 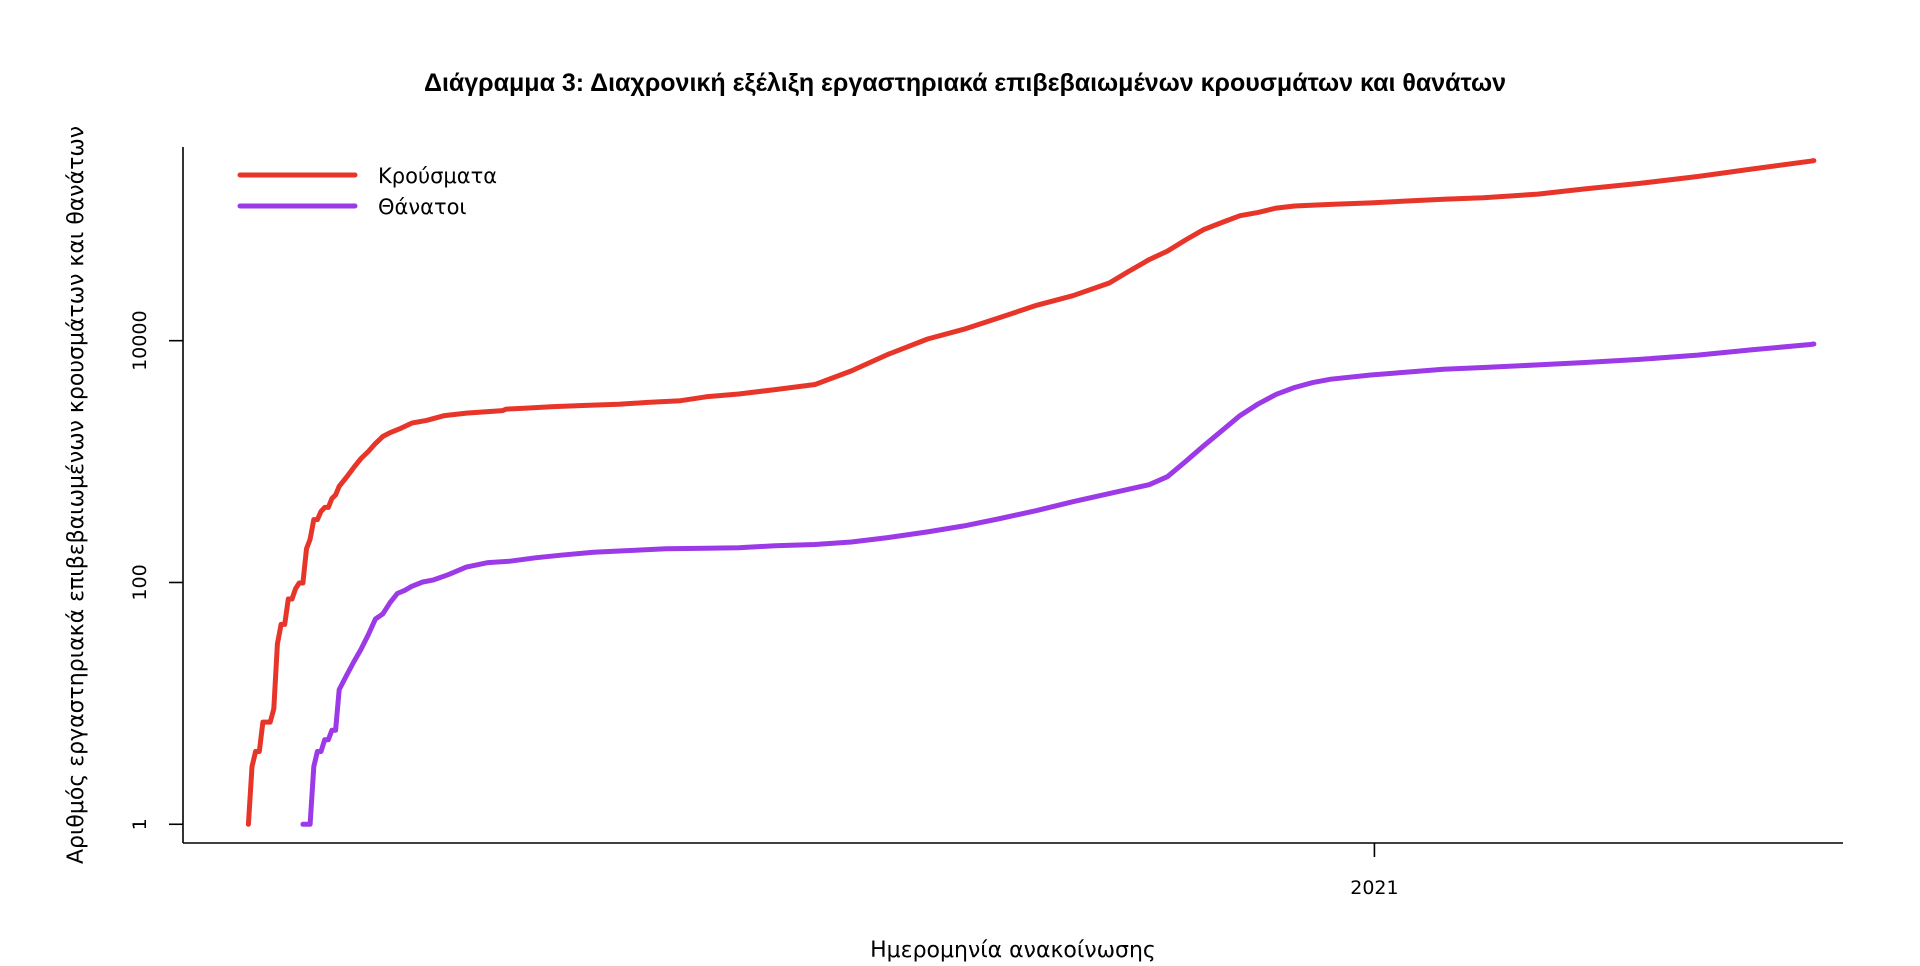 What do you see at coordinates (1374, 888) in the screenshot?
I see `x-tick-label: 2021` at bounding box center [1374, 888].